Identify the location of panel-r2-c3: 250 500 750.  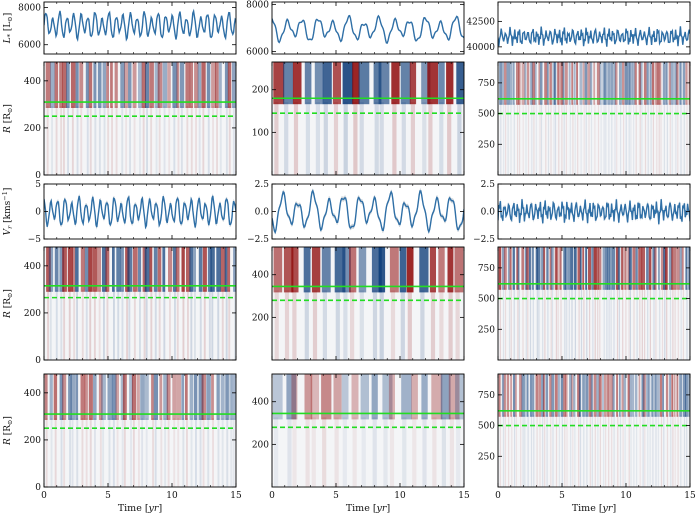
(584, 118).